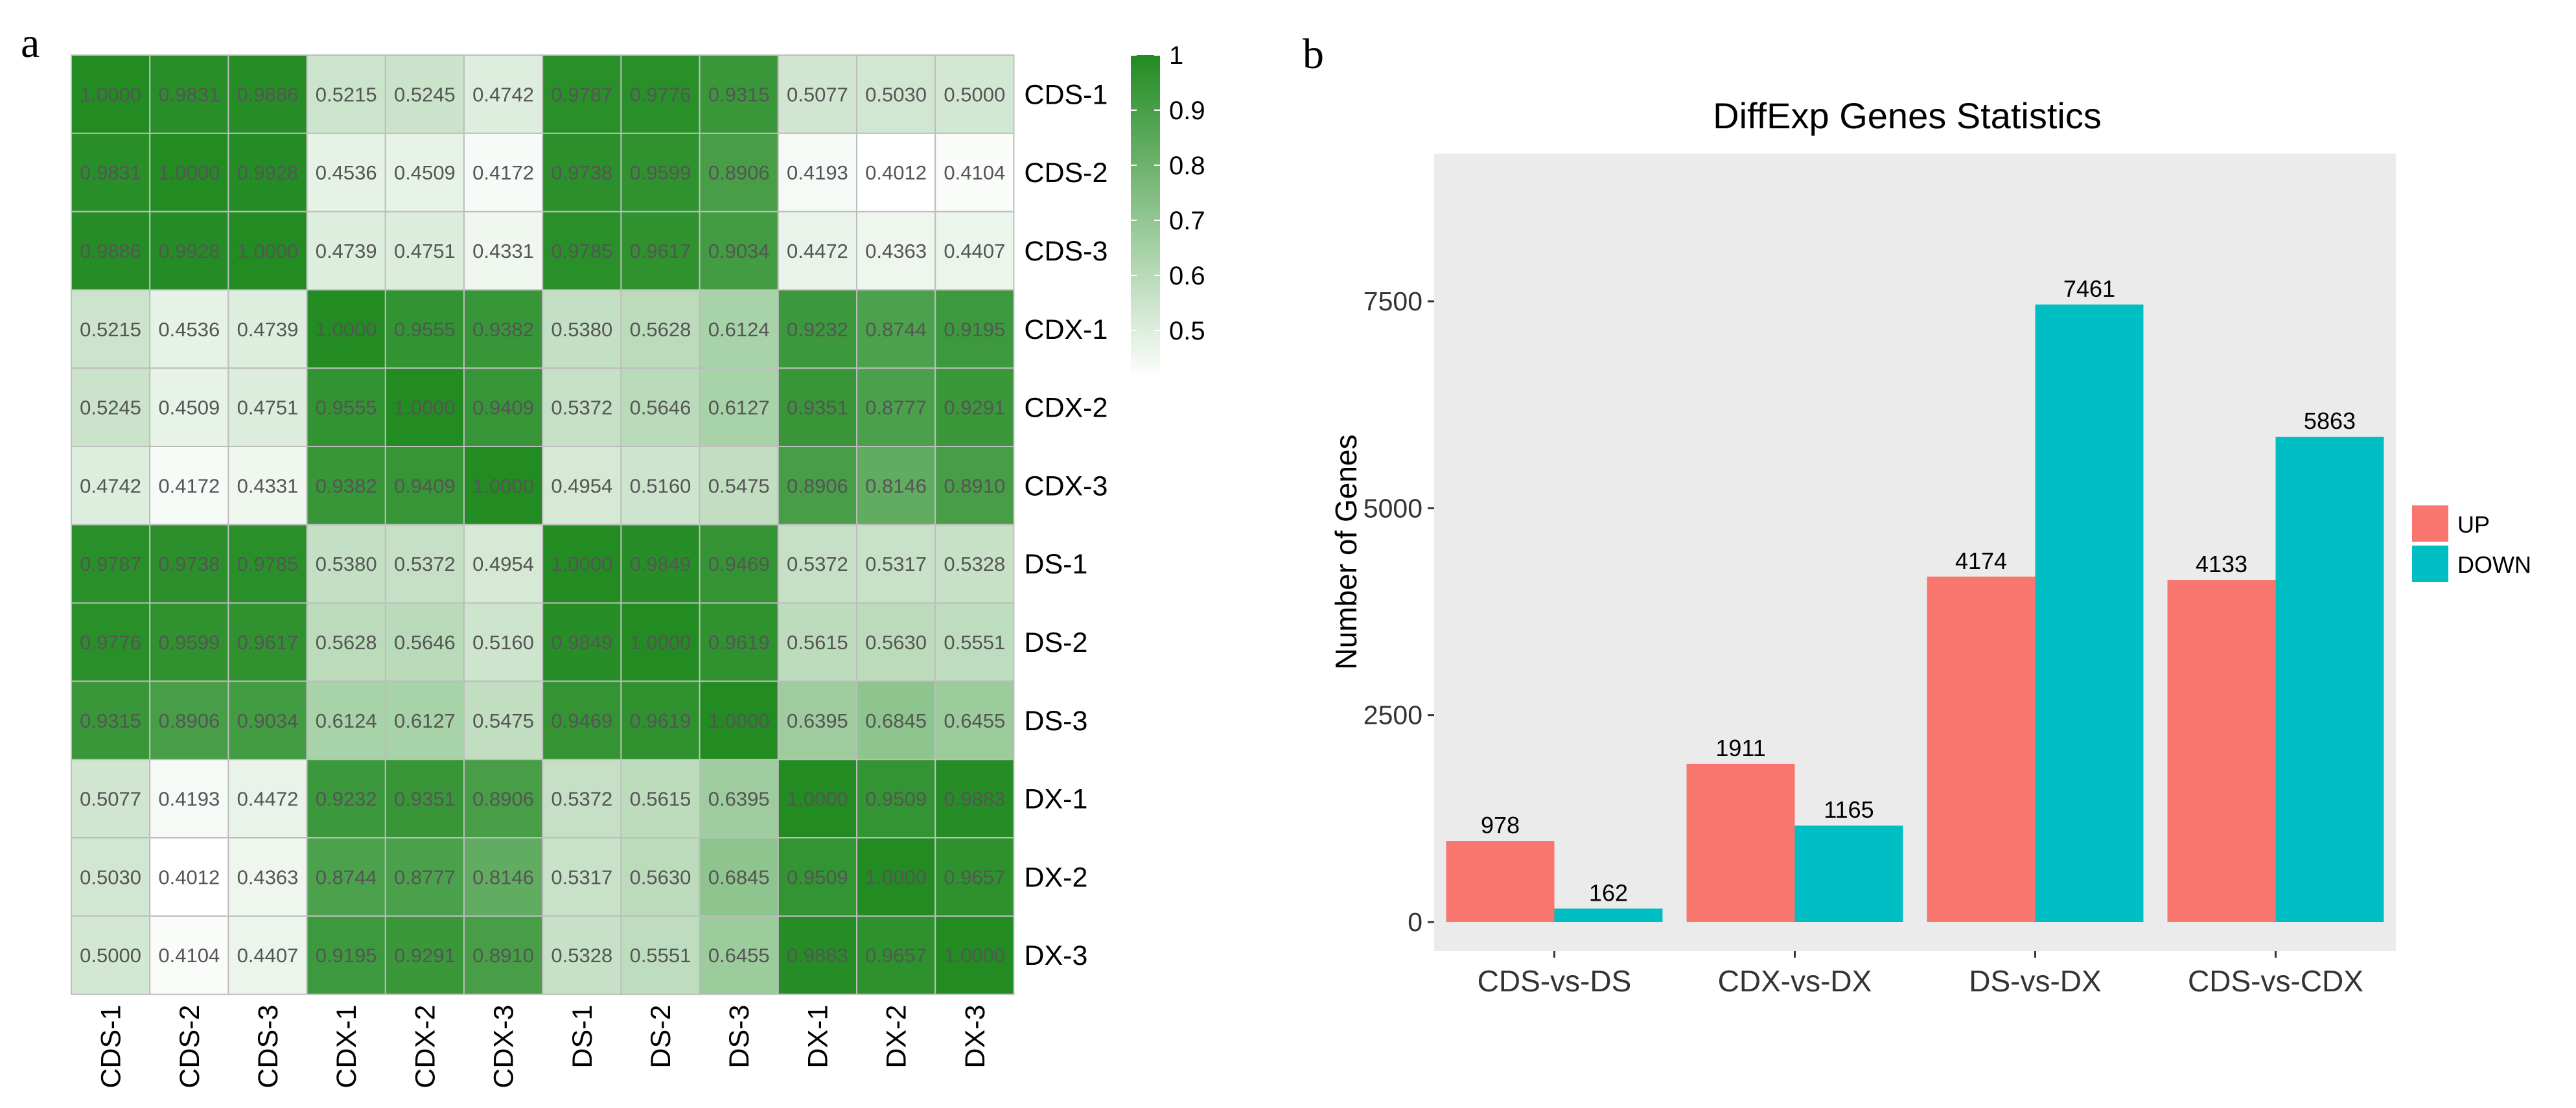  What do you see at coordinates (2222, 564) in the screenshot?
I see `bar-data-label: 4133` at bounding box center [2222, 564].